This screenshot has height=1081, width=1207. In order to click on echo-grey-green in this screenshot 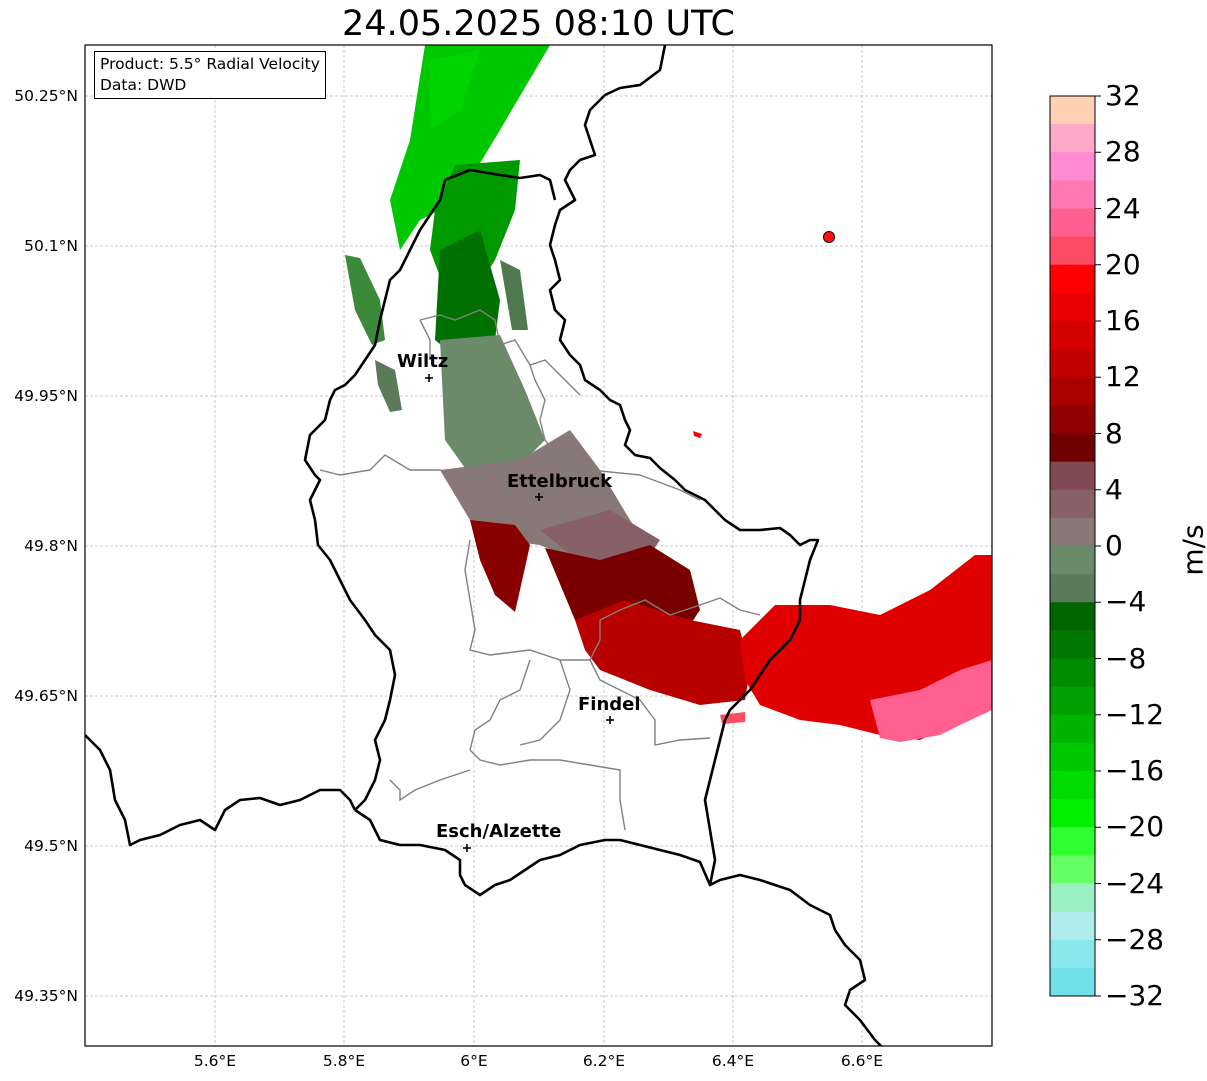, I will do `click(492, 405)`.